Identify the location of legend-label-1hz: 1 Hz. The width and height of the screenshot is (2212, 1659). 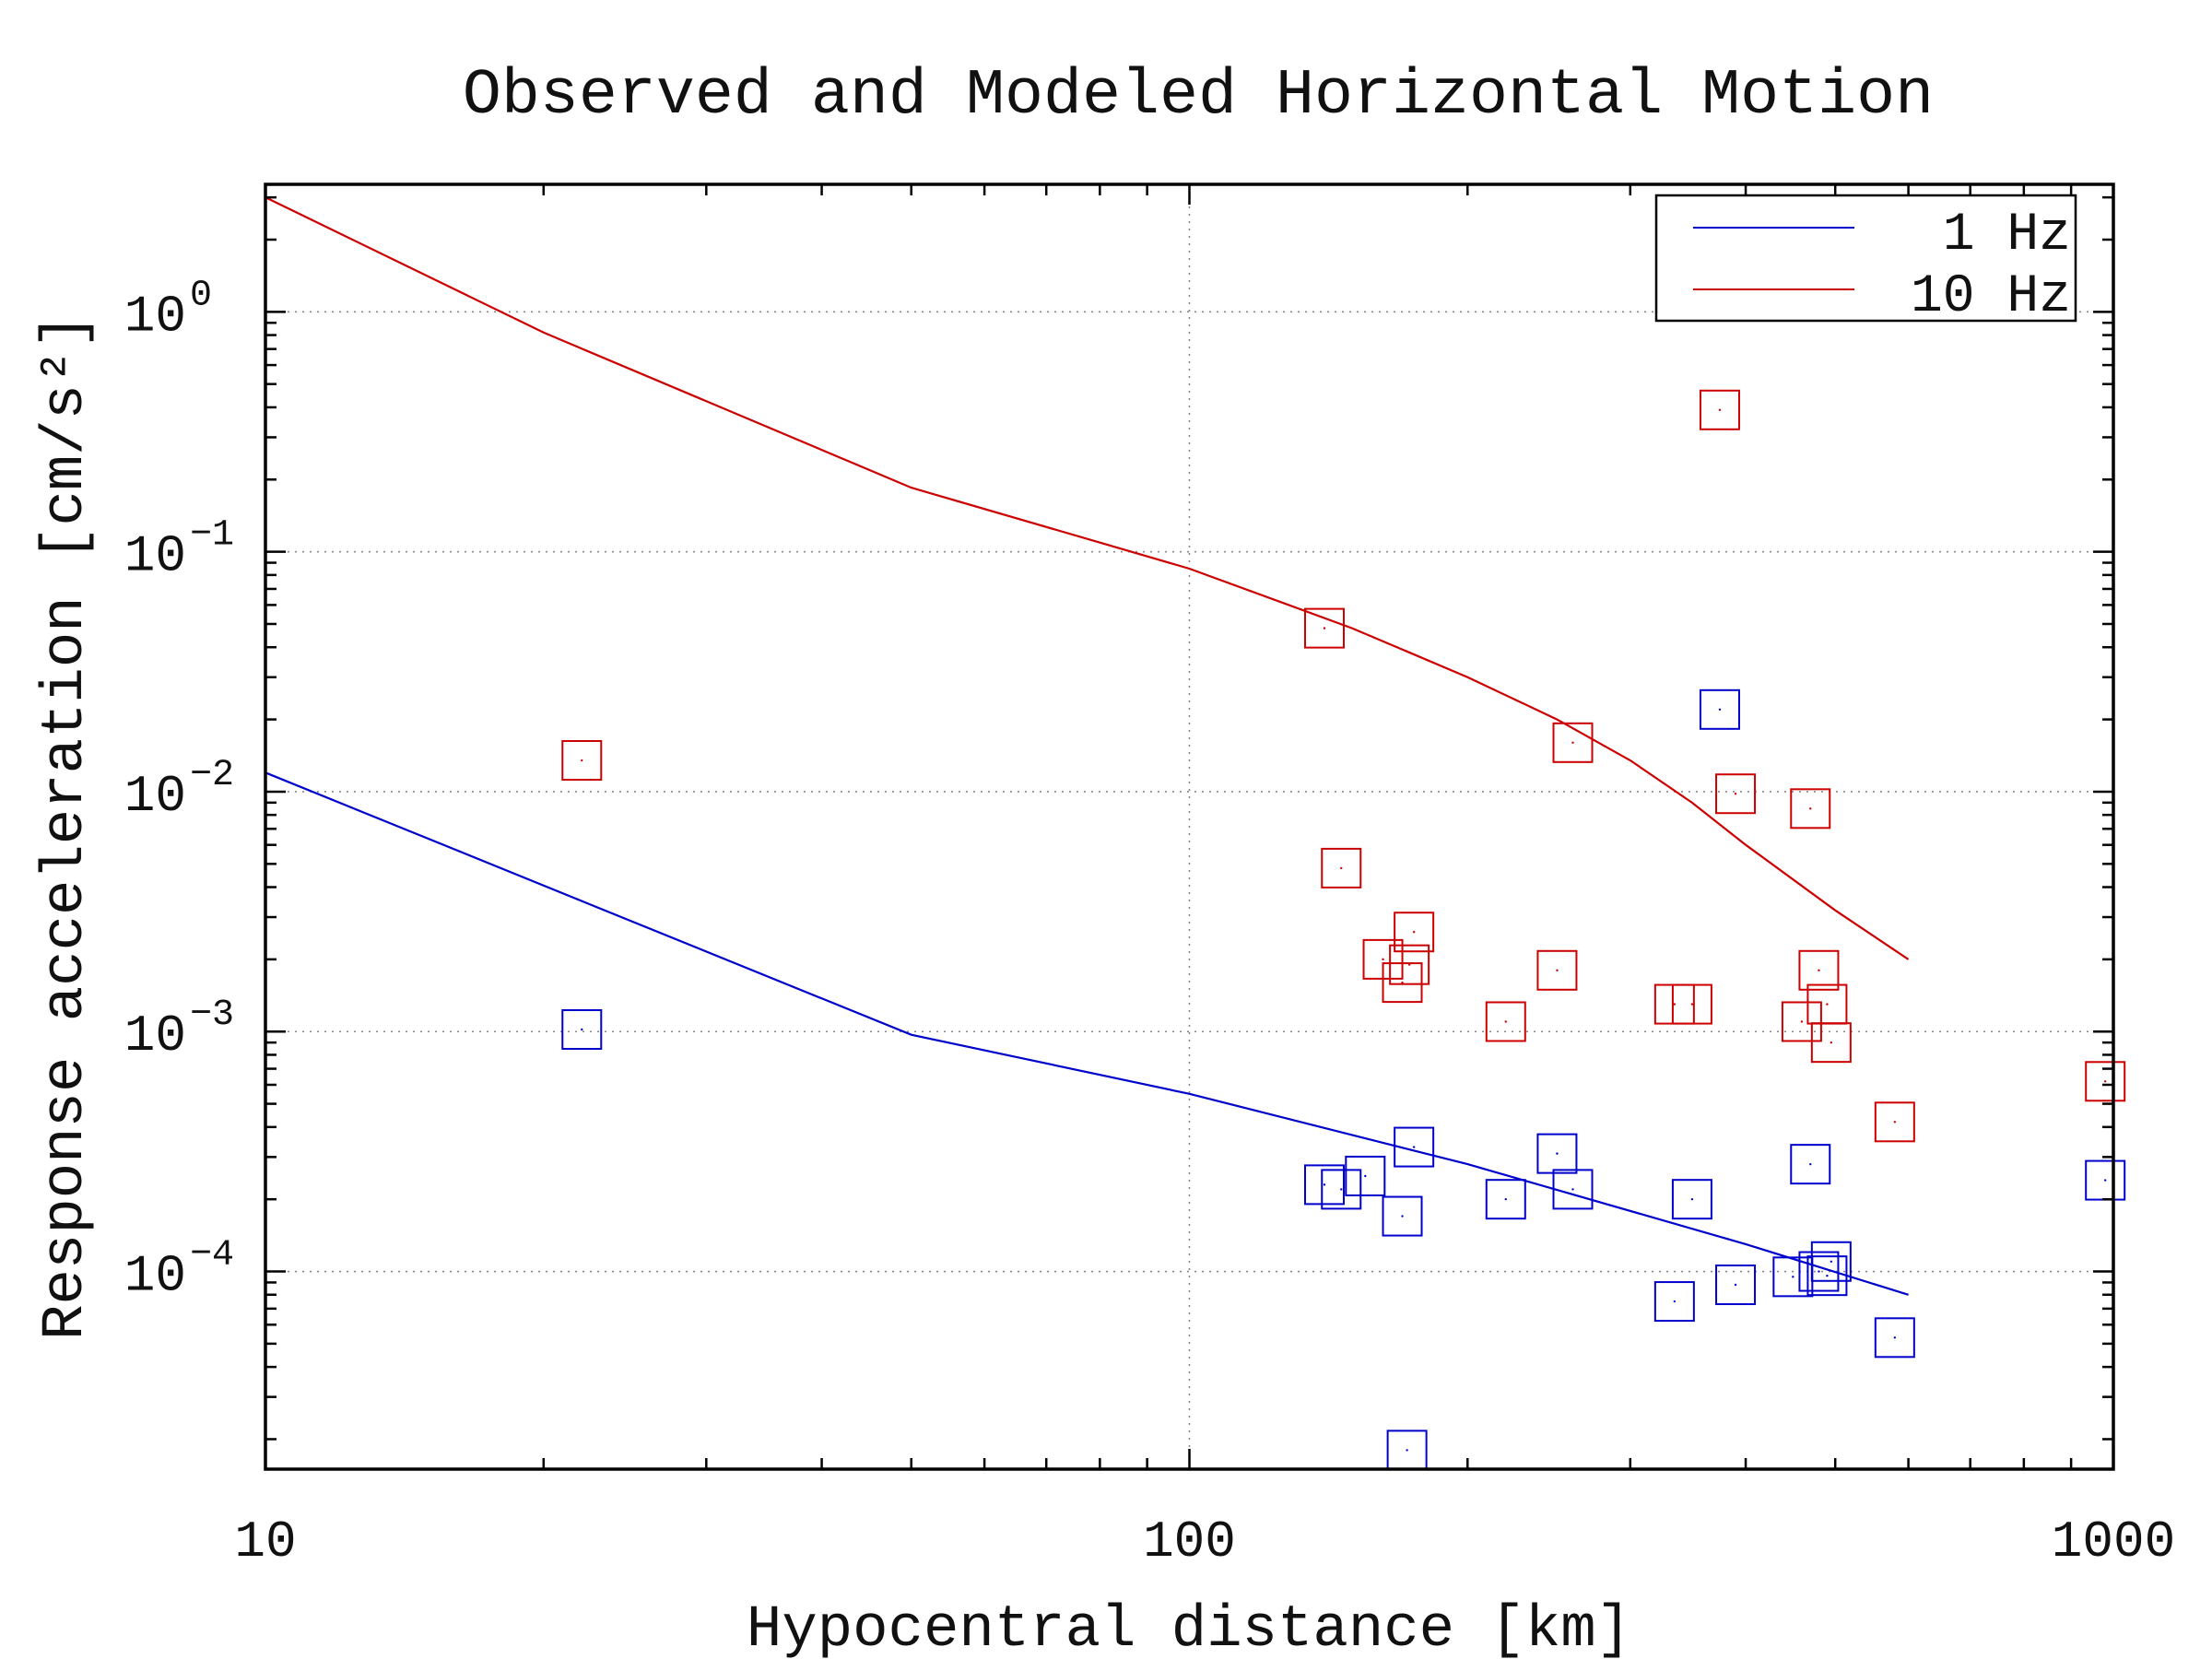
(2007, 235).